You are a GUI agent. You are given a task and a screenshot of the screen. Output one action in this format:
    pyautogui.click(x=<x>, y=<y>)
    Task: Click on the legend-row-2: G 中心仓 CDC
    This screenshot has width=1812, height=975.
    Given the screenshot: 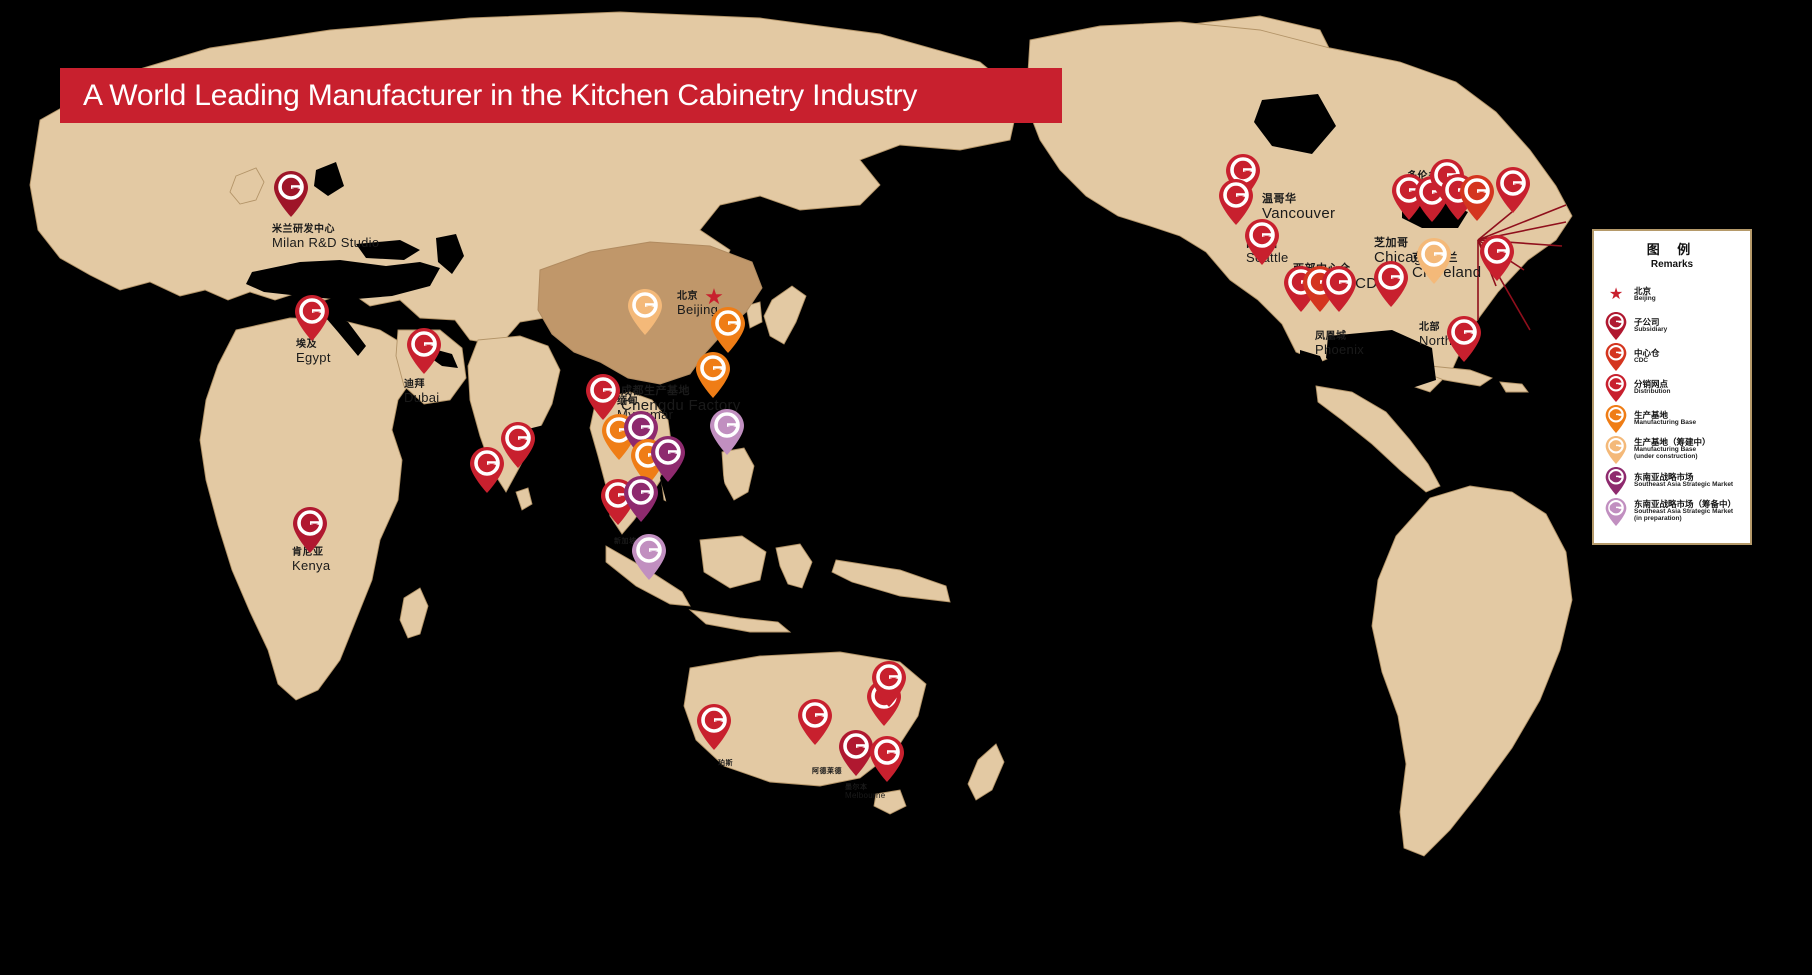 What is the action you would take?
    pyautogui.click(x=1672, y=356)
    